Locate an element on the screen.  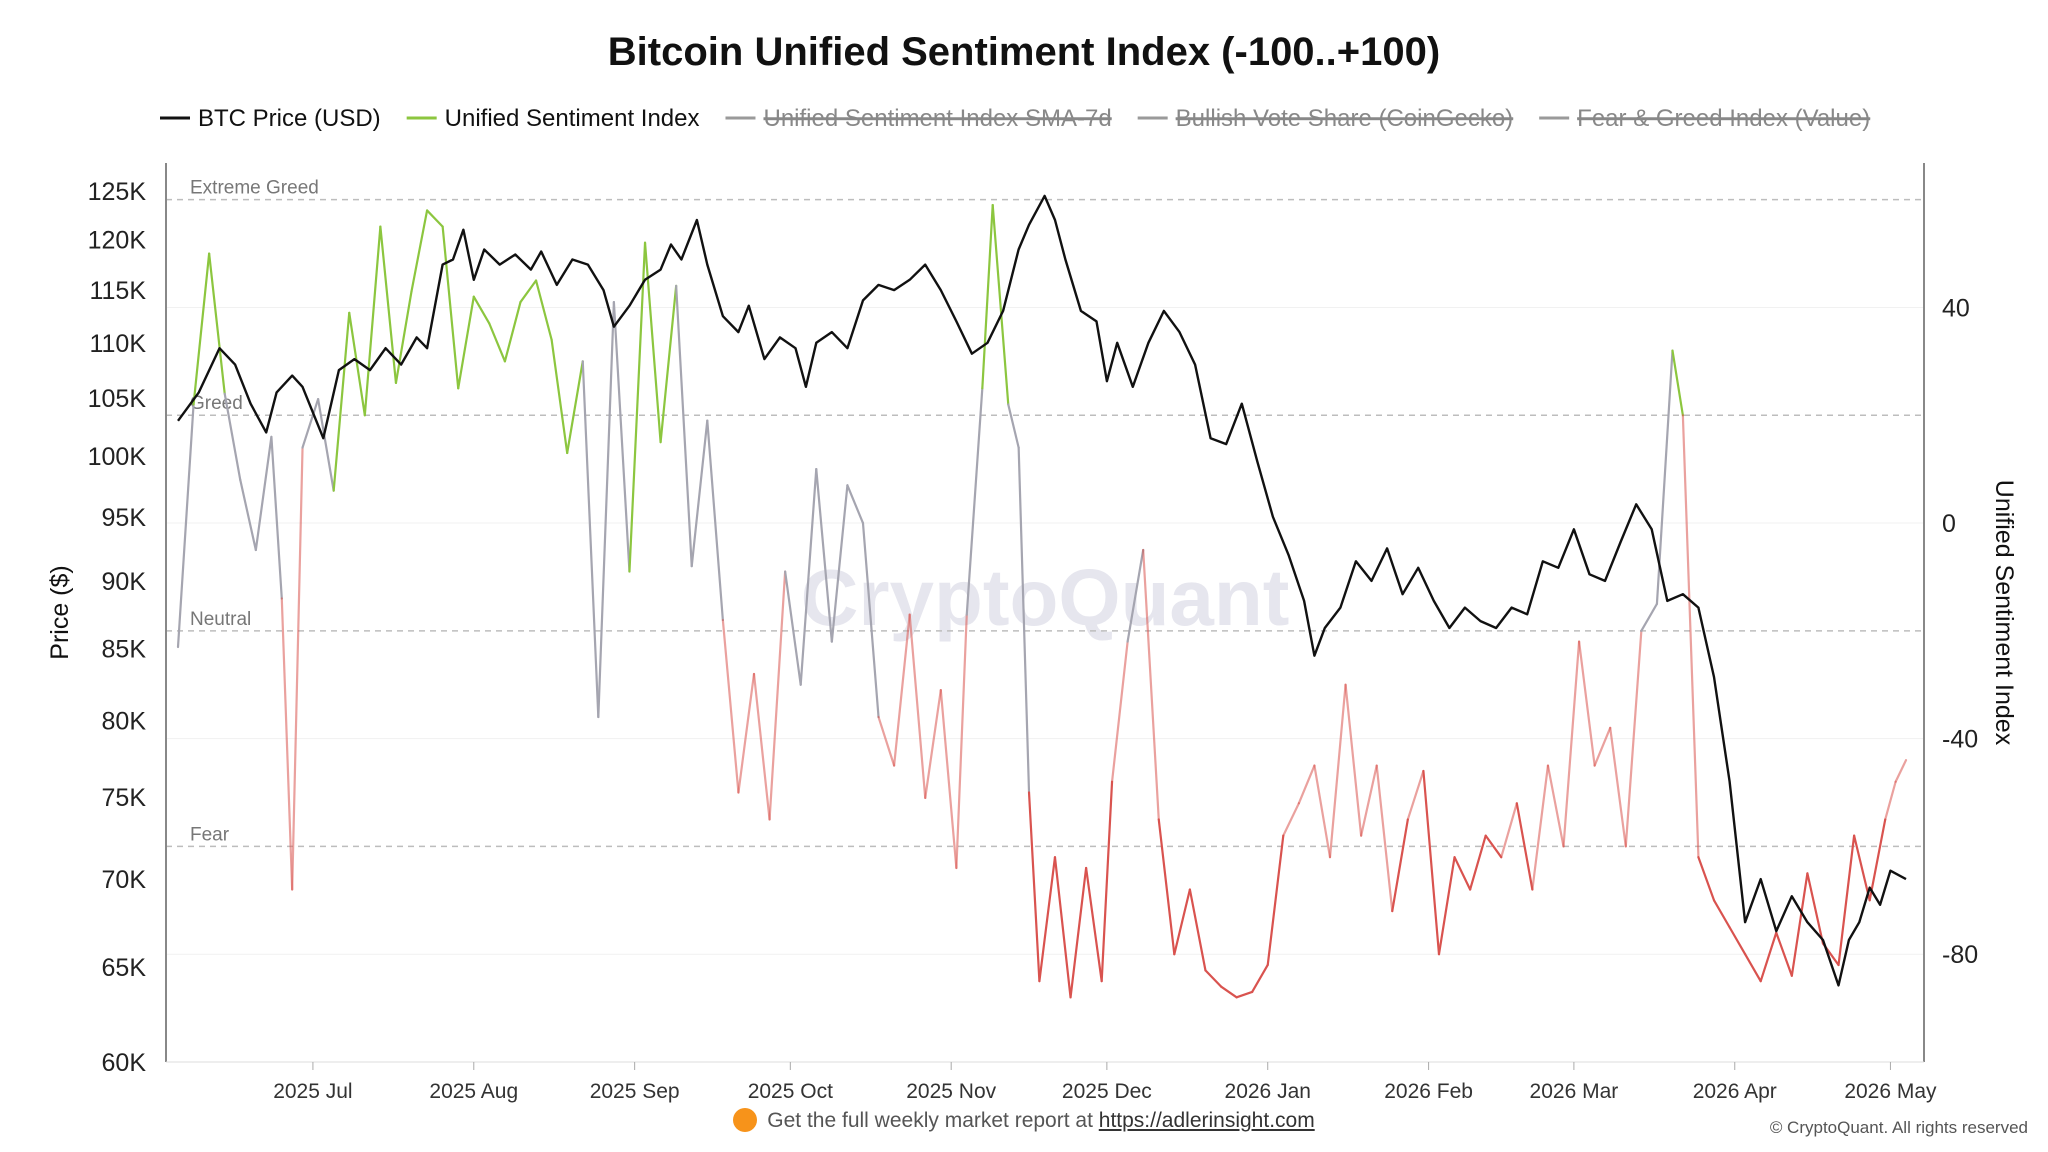
y-right-tick-label: -40 is located at coordinates (1960, 740).